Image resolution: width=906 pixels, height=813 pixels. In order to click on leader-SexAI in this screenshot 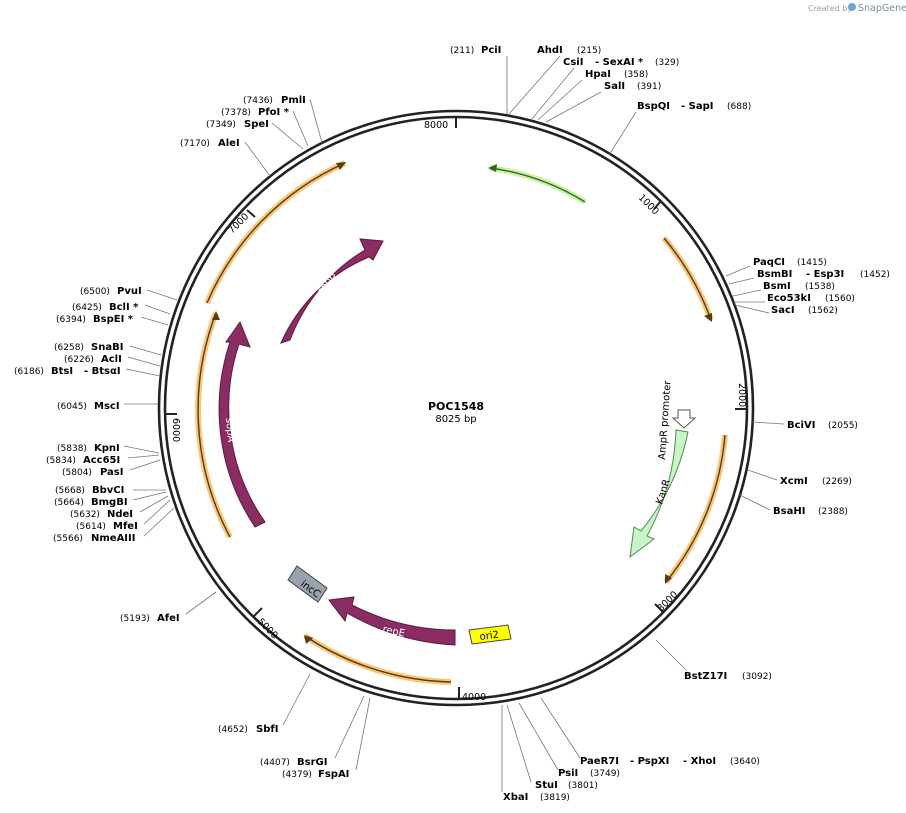, I will do `click(553, 93)`.